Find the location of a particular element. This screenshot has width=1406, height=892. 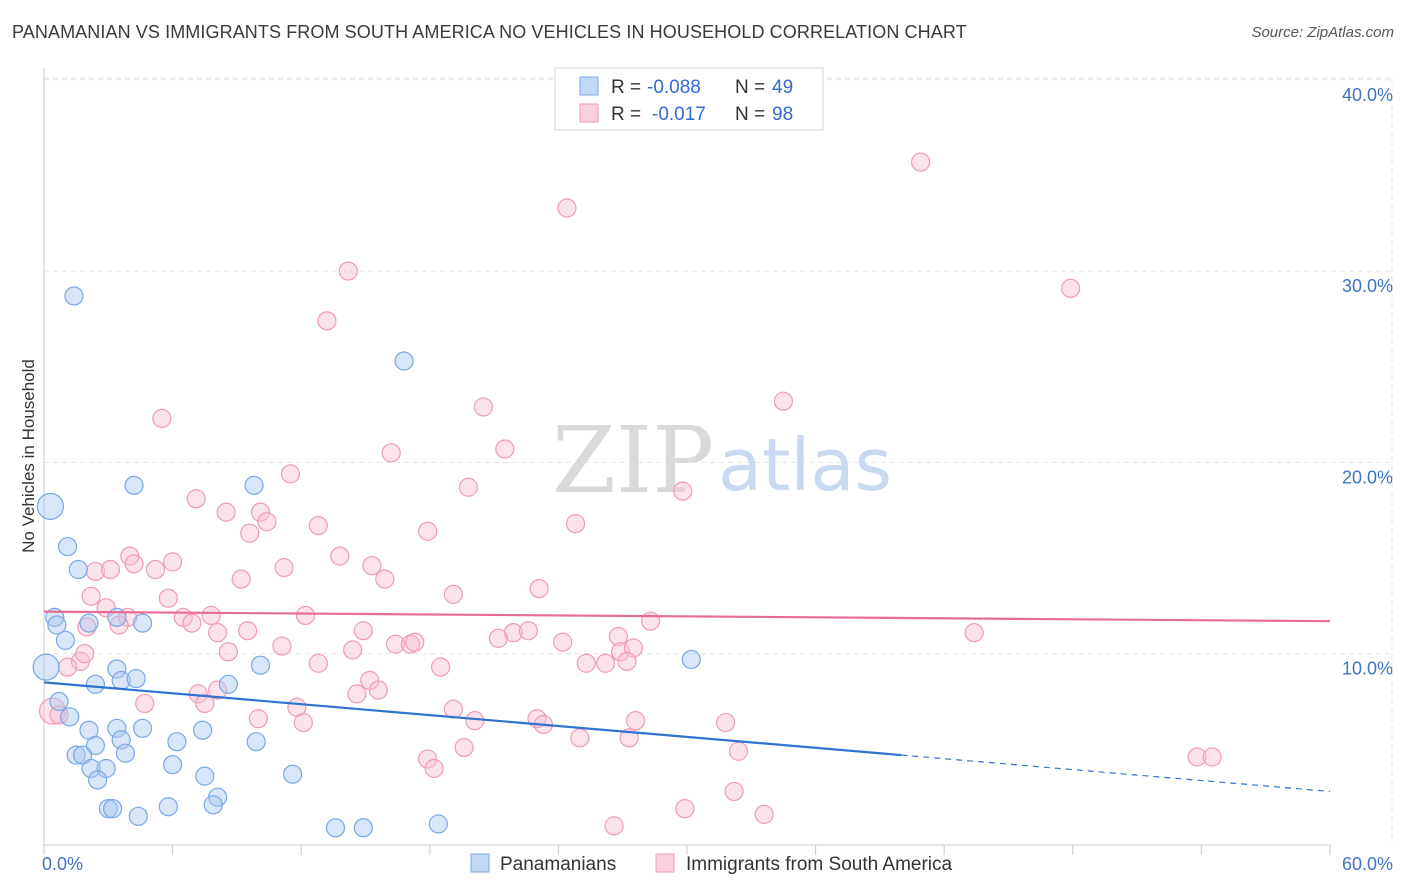

legend-swatch-immigrants is located at coordinates (589, 113).